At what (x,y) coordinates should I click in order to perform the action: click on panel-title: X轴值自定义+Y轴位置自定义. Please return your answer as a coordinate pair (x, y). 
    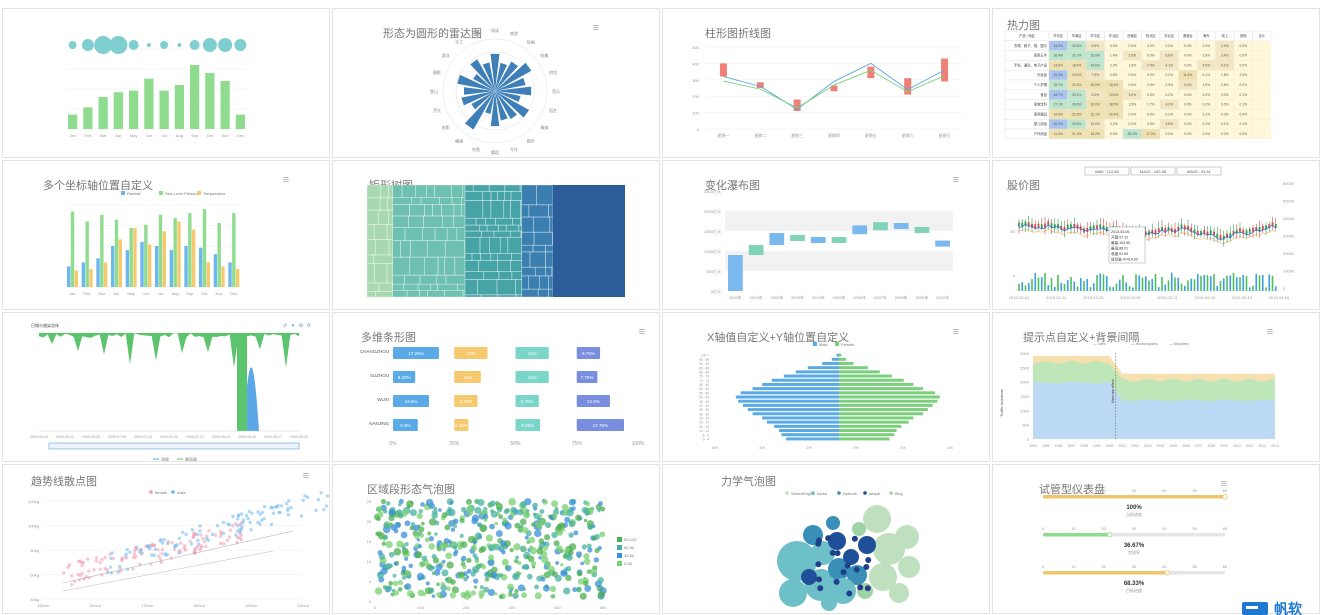
    Looking at the image, I should click on (778, 338).